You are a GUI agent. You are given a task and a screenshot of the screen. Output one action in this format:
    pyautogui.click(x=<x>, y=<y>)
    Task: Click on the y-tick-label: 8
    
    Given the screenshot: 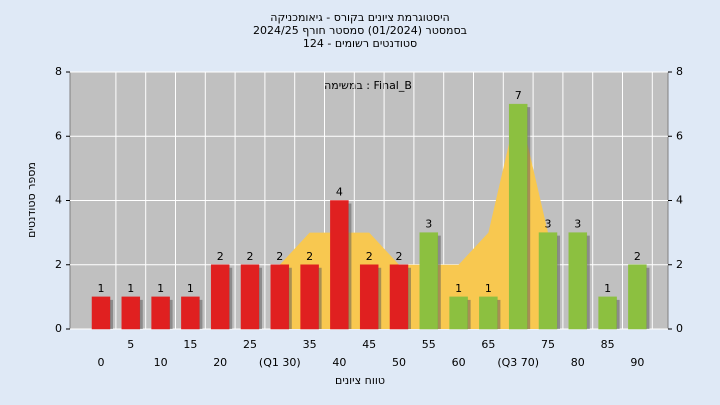 What is the action you would take?
    pyautogui.click(x=58, y=71)
    